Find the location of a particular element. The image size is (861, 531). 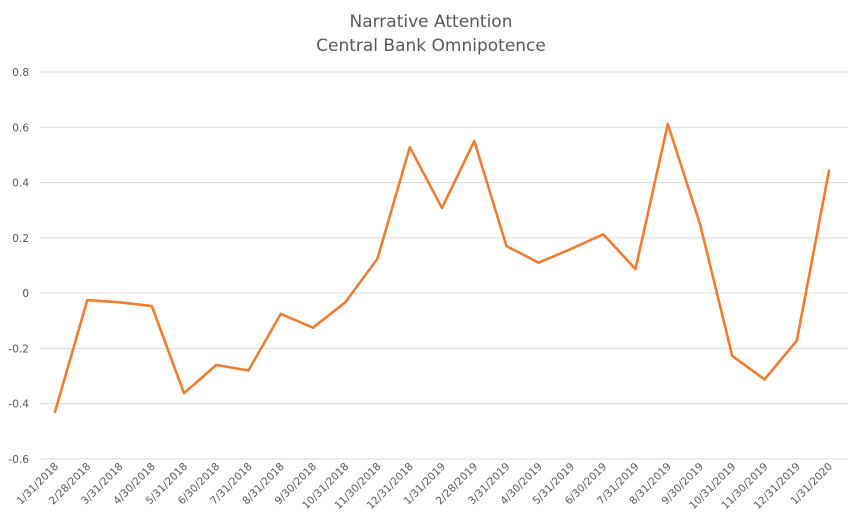

y-tick-label: 0.8 is located at coordinates (20, 73).